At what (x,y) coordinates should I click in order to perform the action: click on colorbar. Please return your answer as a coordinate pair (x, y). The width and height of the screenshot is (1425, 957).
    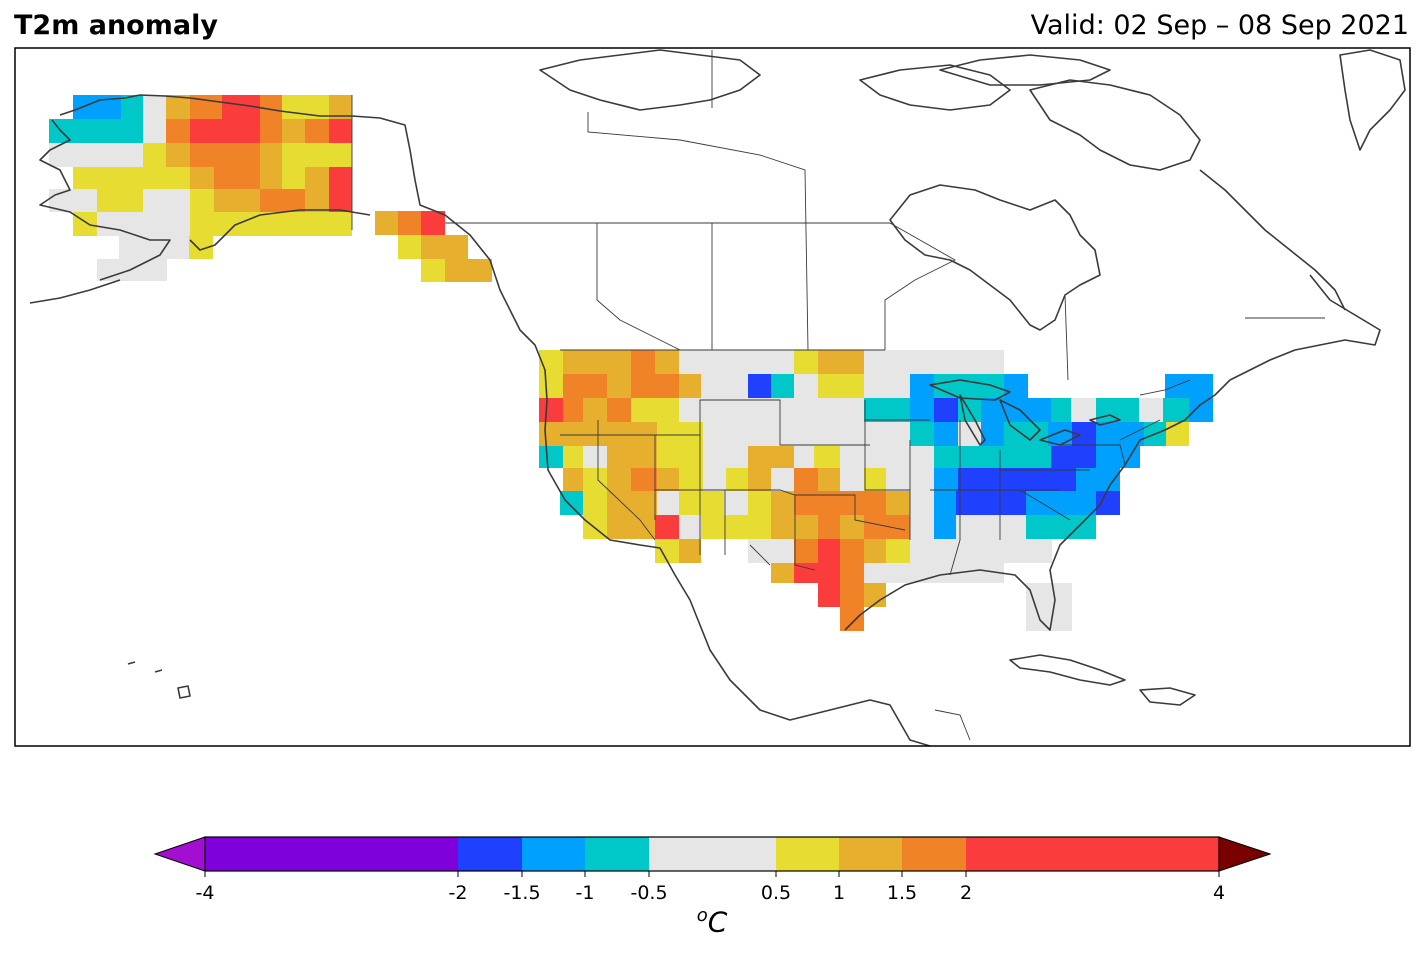
    Looking at the image, I should click on (712, 856).